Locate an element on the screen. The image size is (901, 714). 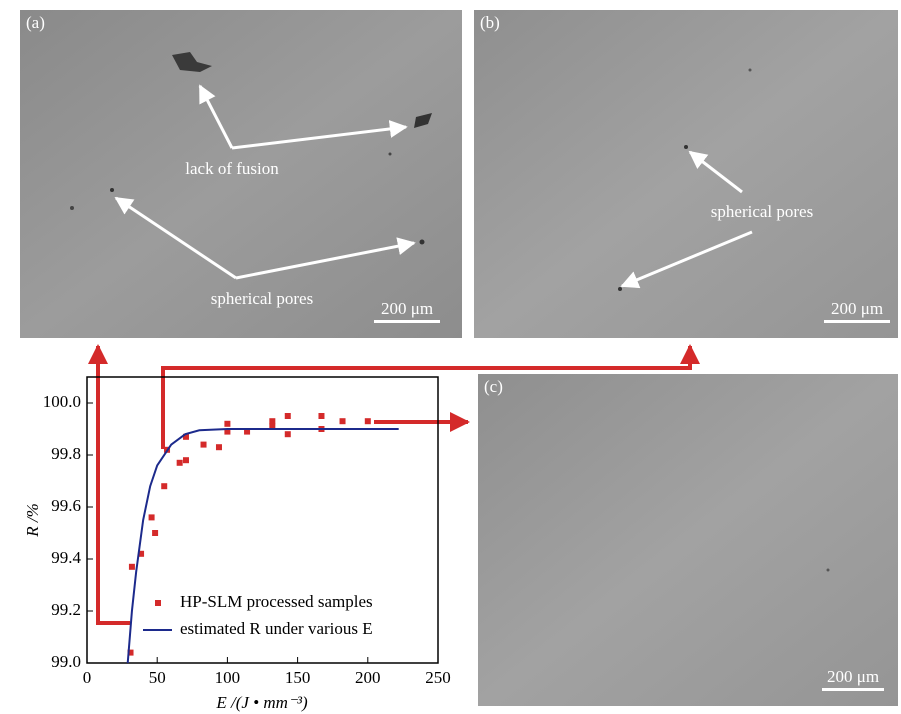
y-axis-label: R /% is located at coordinates (32, 520).